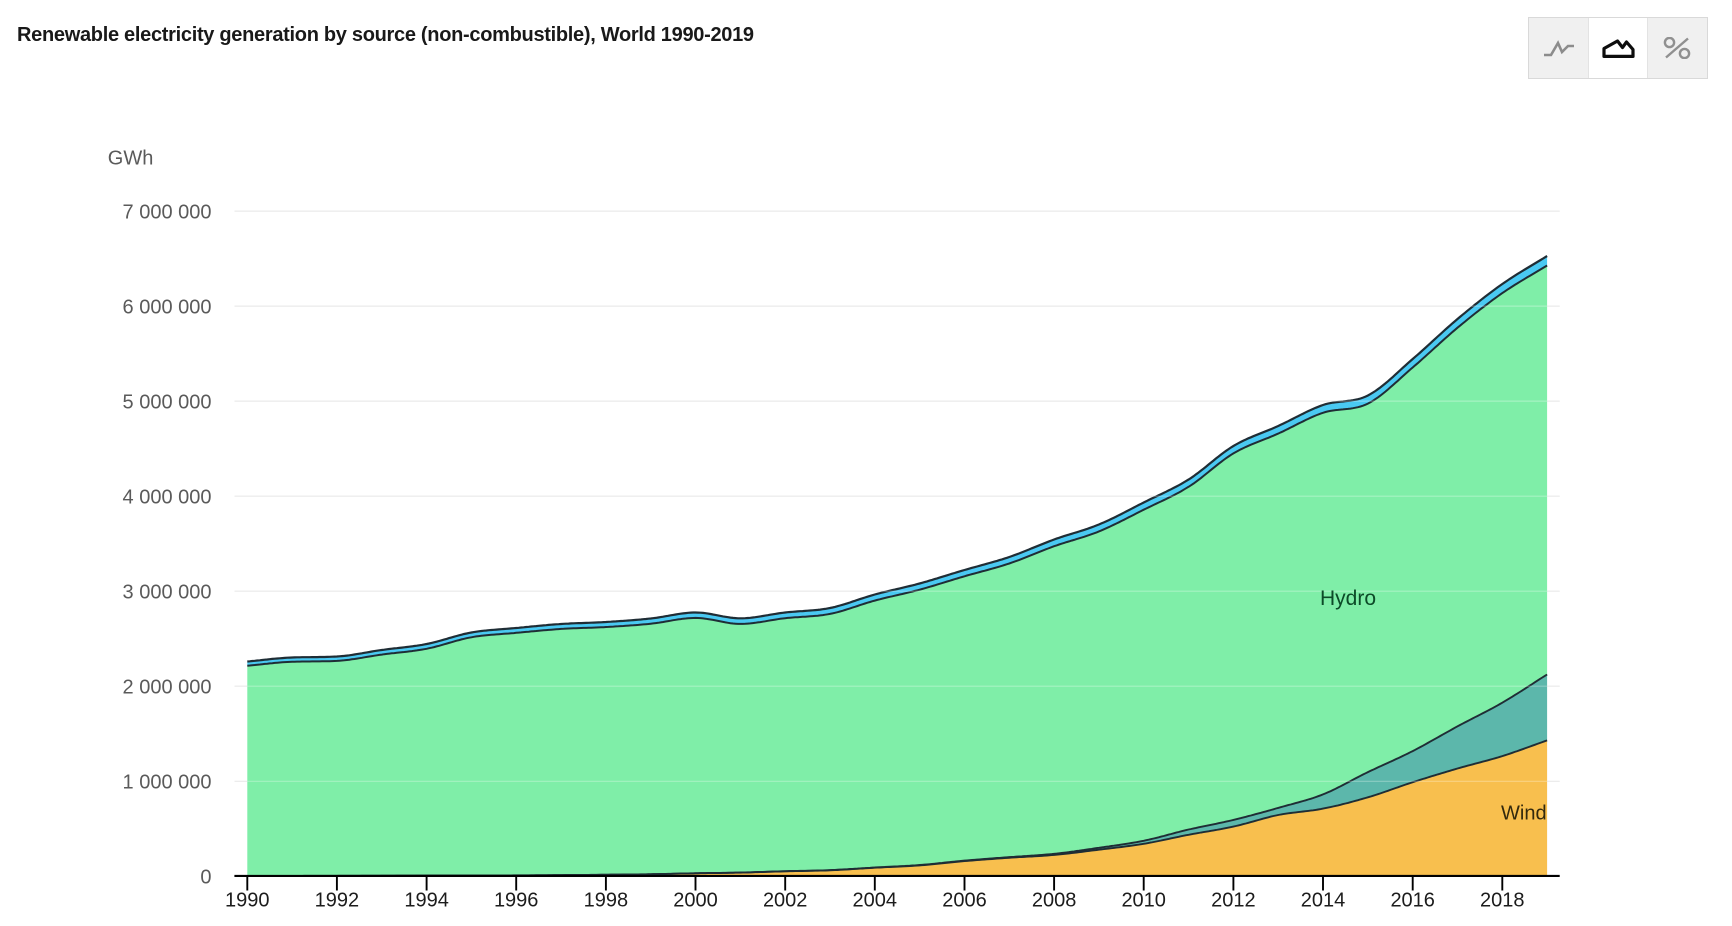  What do you see at coordinates (167, 307) in the screenshot?
I see `svg-text: 6 000 000` at bounding box center [167, 307].